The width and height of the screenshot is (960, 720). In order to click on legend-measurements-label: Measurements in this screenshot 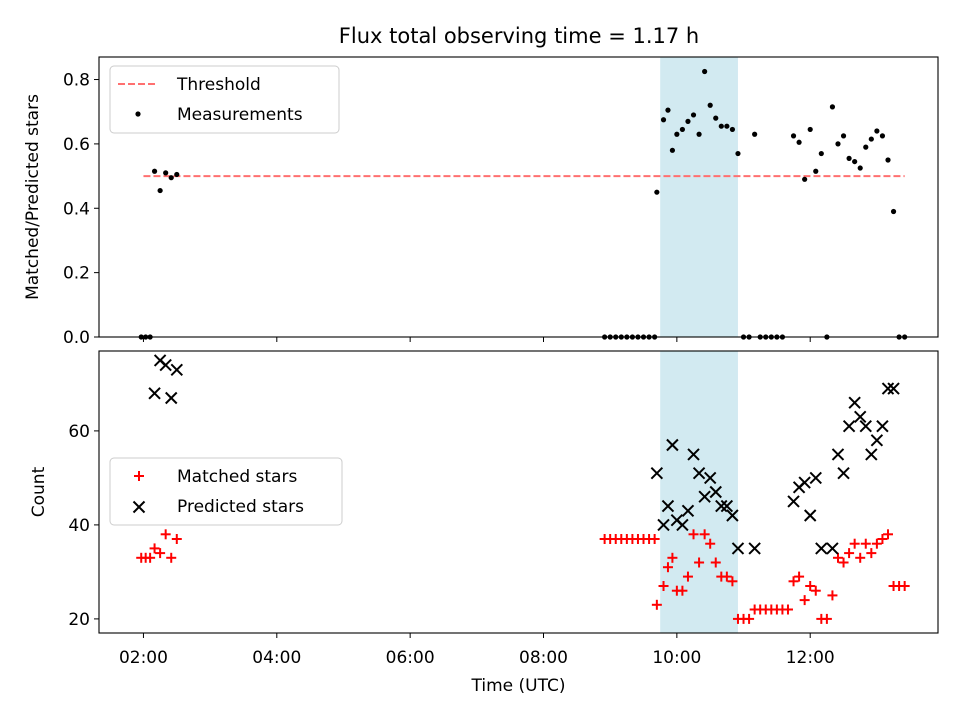, I will do `click(240, 115)`.